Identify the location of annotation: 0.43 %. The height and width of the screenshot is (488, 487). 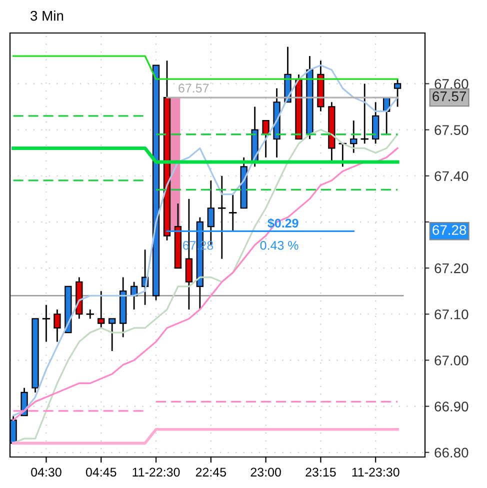
(279, 245).